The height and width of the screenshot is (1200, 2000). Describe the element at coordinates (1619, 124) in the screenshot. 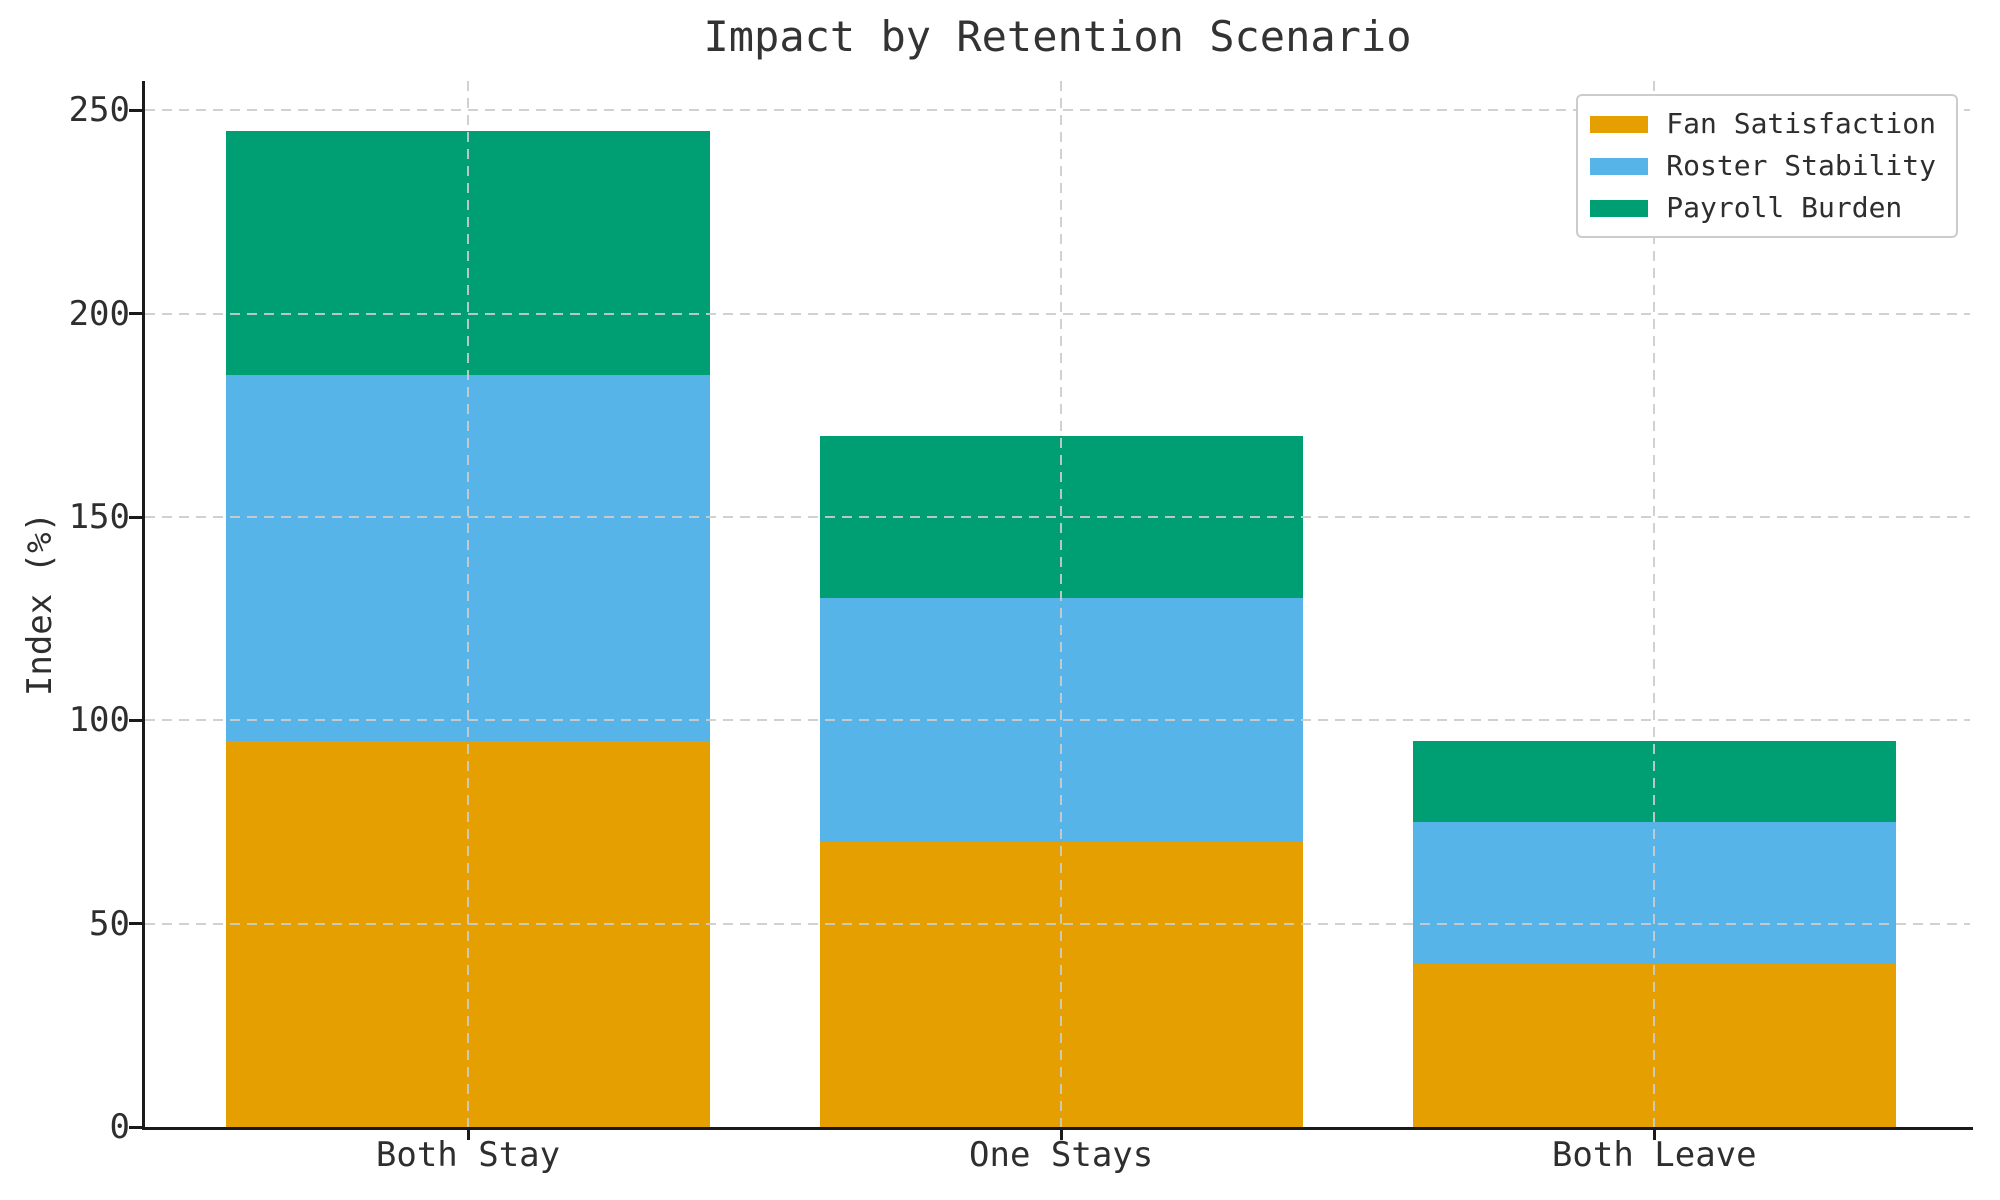

I see `legend-swatch-fan-satisfaction` at that location.